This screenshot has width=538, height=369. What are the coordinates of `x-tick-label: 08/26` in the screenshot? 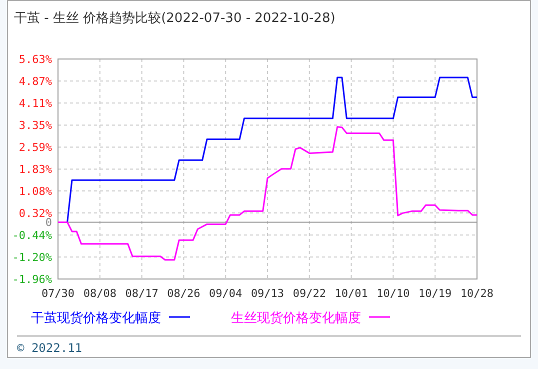 It's located at (183, 293).